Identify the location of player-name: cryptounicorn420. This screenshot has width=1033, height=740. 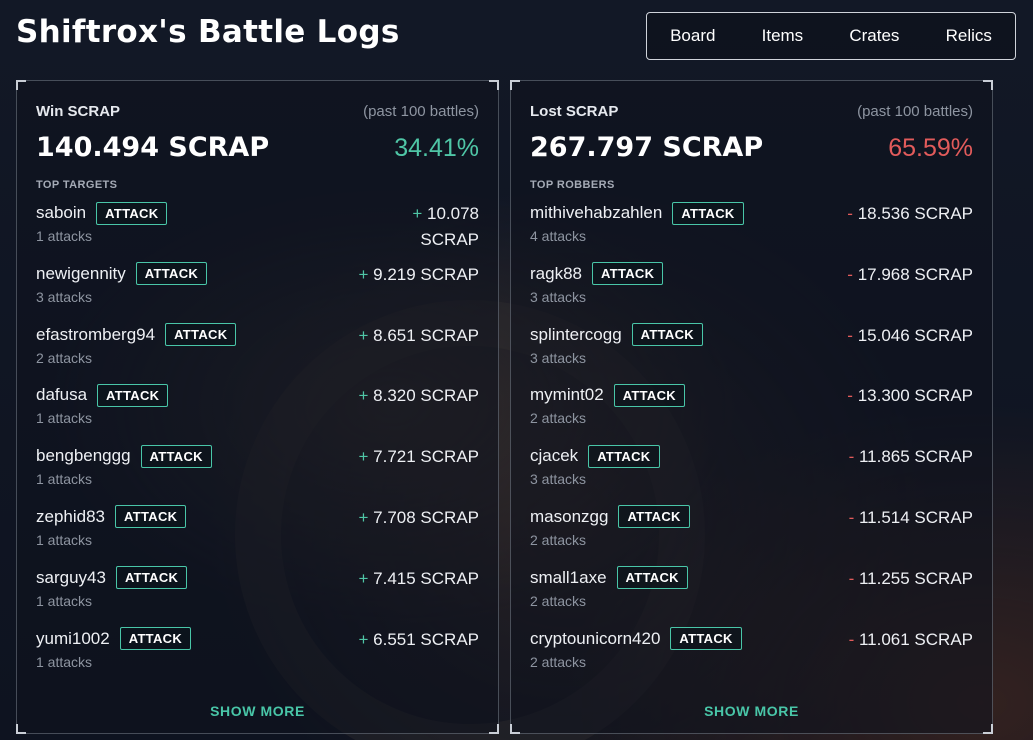
(595, 638).